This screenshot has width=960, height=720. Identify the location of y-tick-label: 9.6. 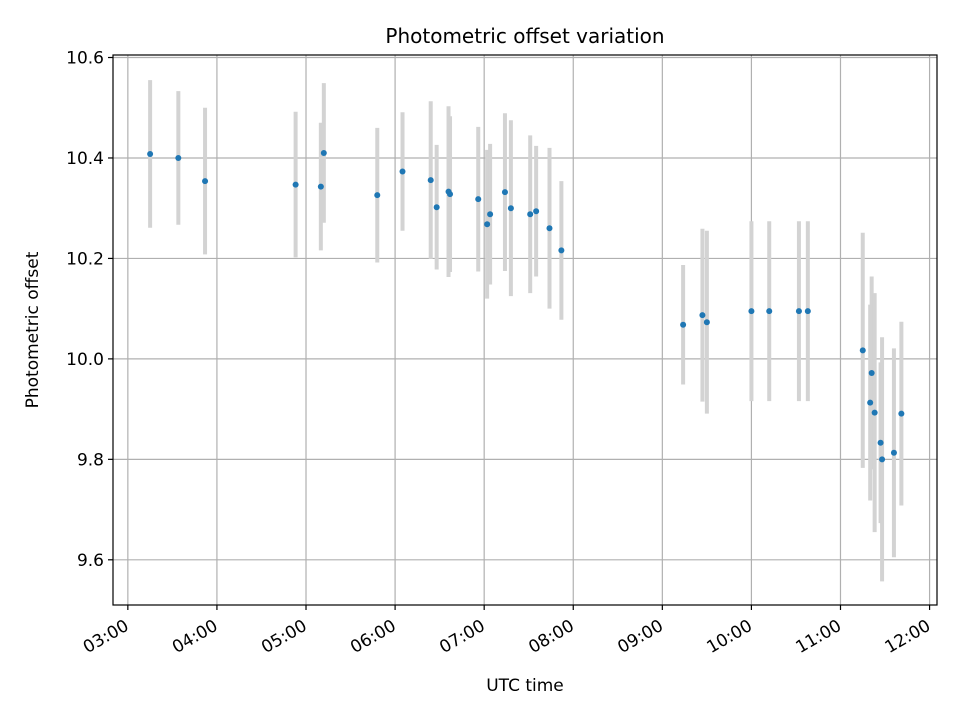
(90, 561).